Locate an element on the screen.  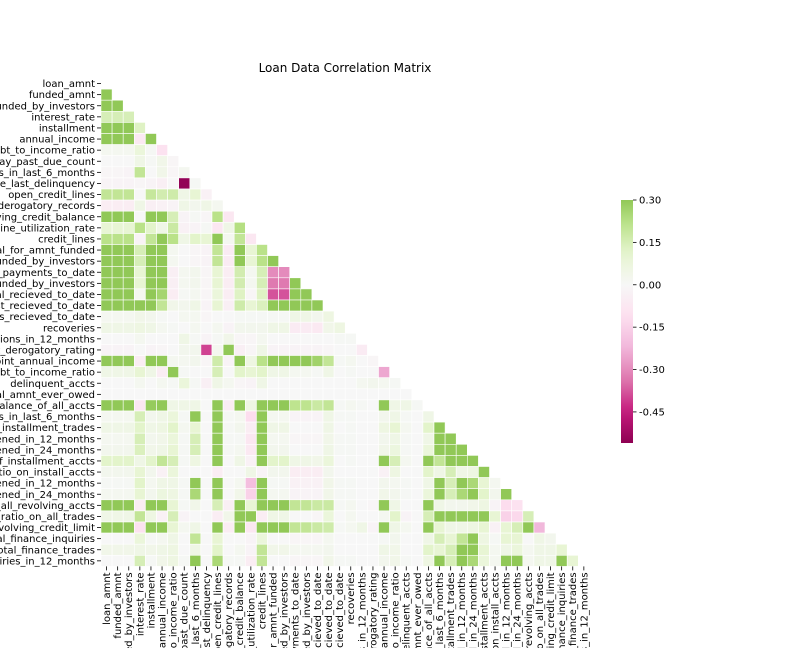
y-tick-label: derogatory_records is located at coordinates (47, 206).